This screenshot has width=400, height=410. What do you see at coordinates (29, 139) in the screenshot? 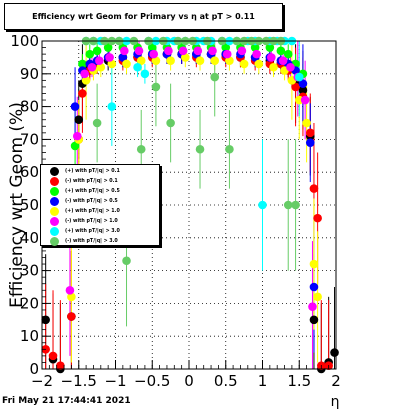
I see `y-tick-label: 70` at bounding box center [29, 139].